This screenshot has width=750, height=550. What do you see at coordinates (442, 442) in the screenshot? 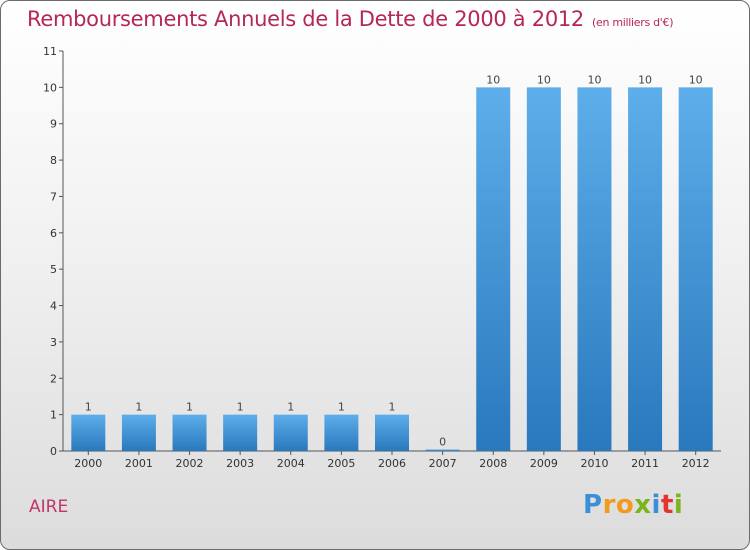
I see `data-label: 0` at bounding box center [442, 442].